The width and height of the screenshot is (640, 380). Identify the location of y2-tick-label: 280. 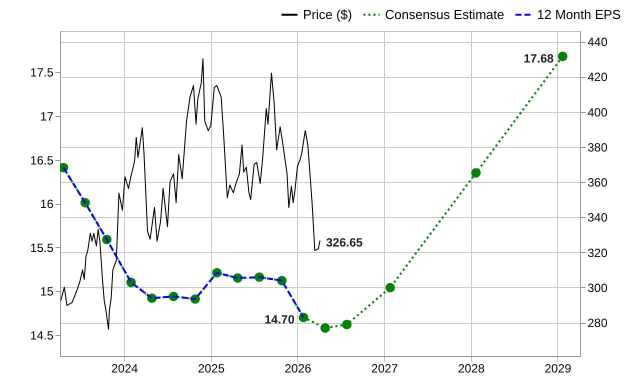
(598, 323).